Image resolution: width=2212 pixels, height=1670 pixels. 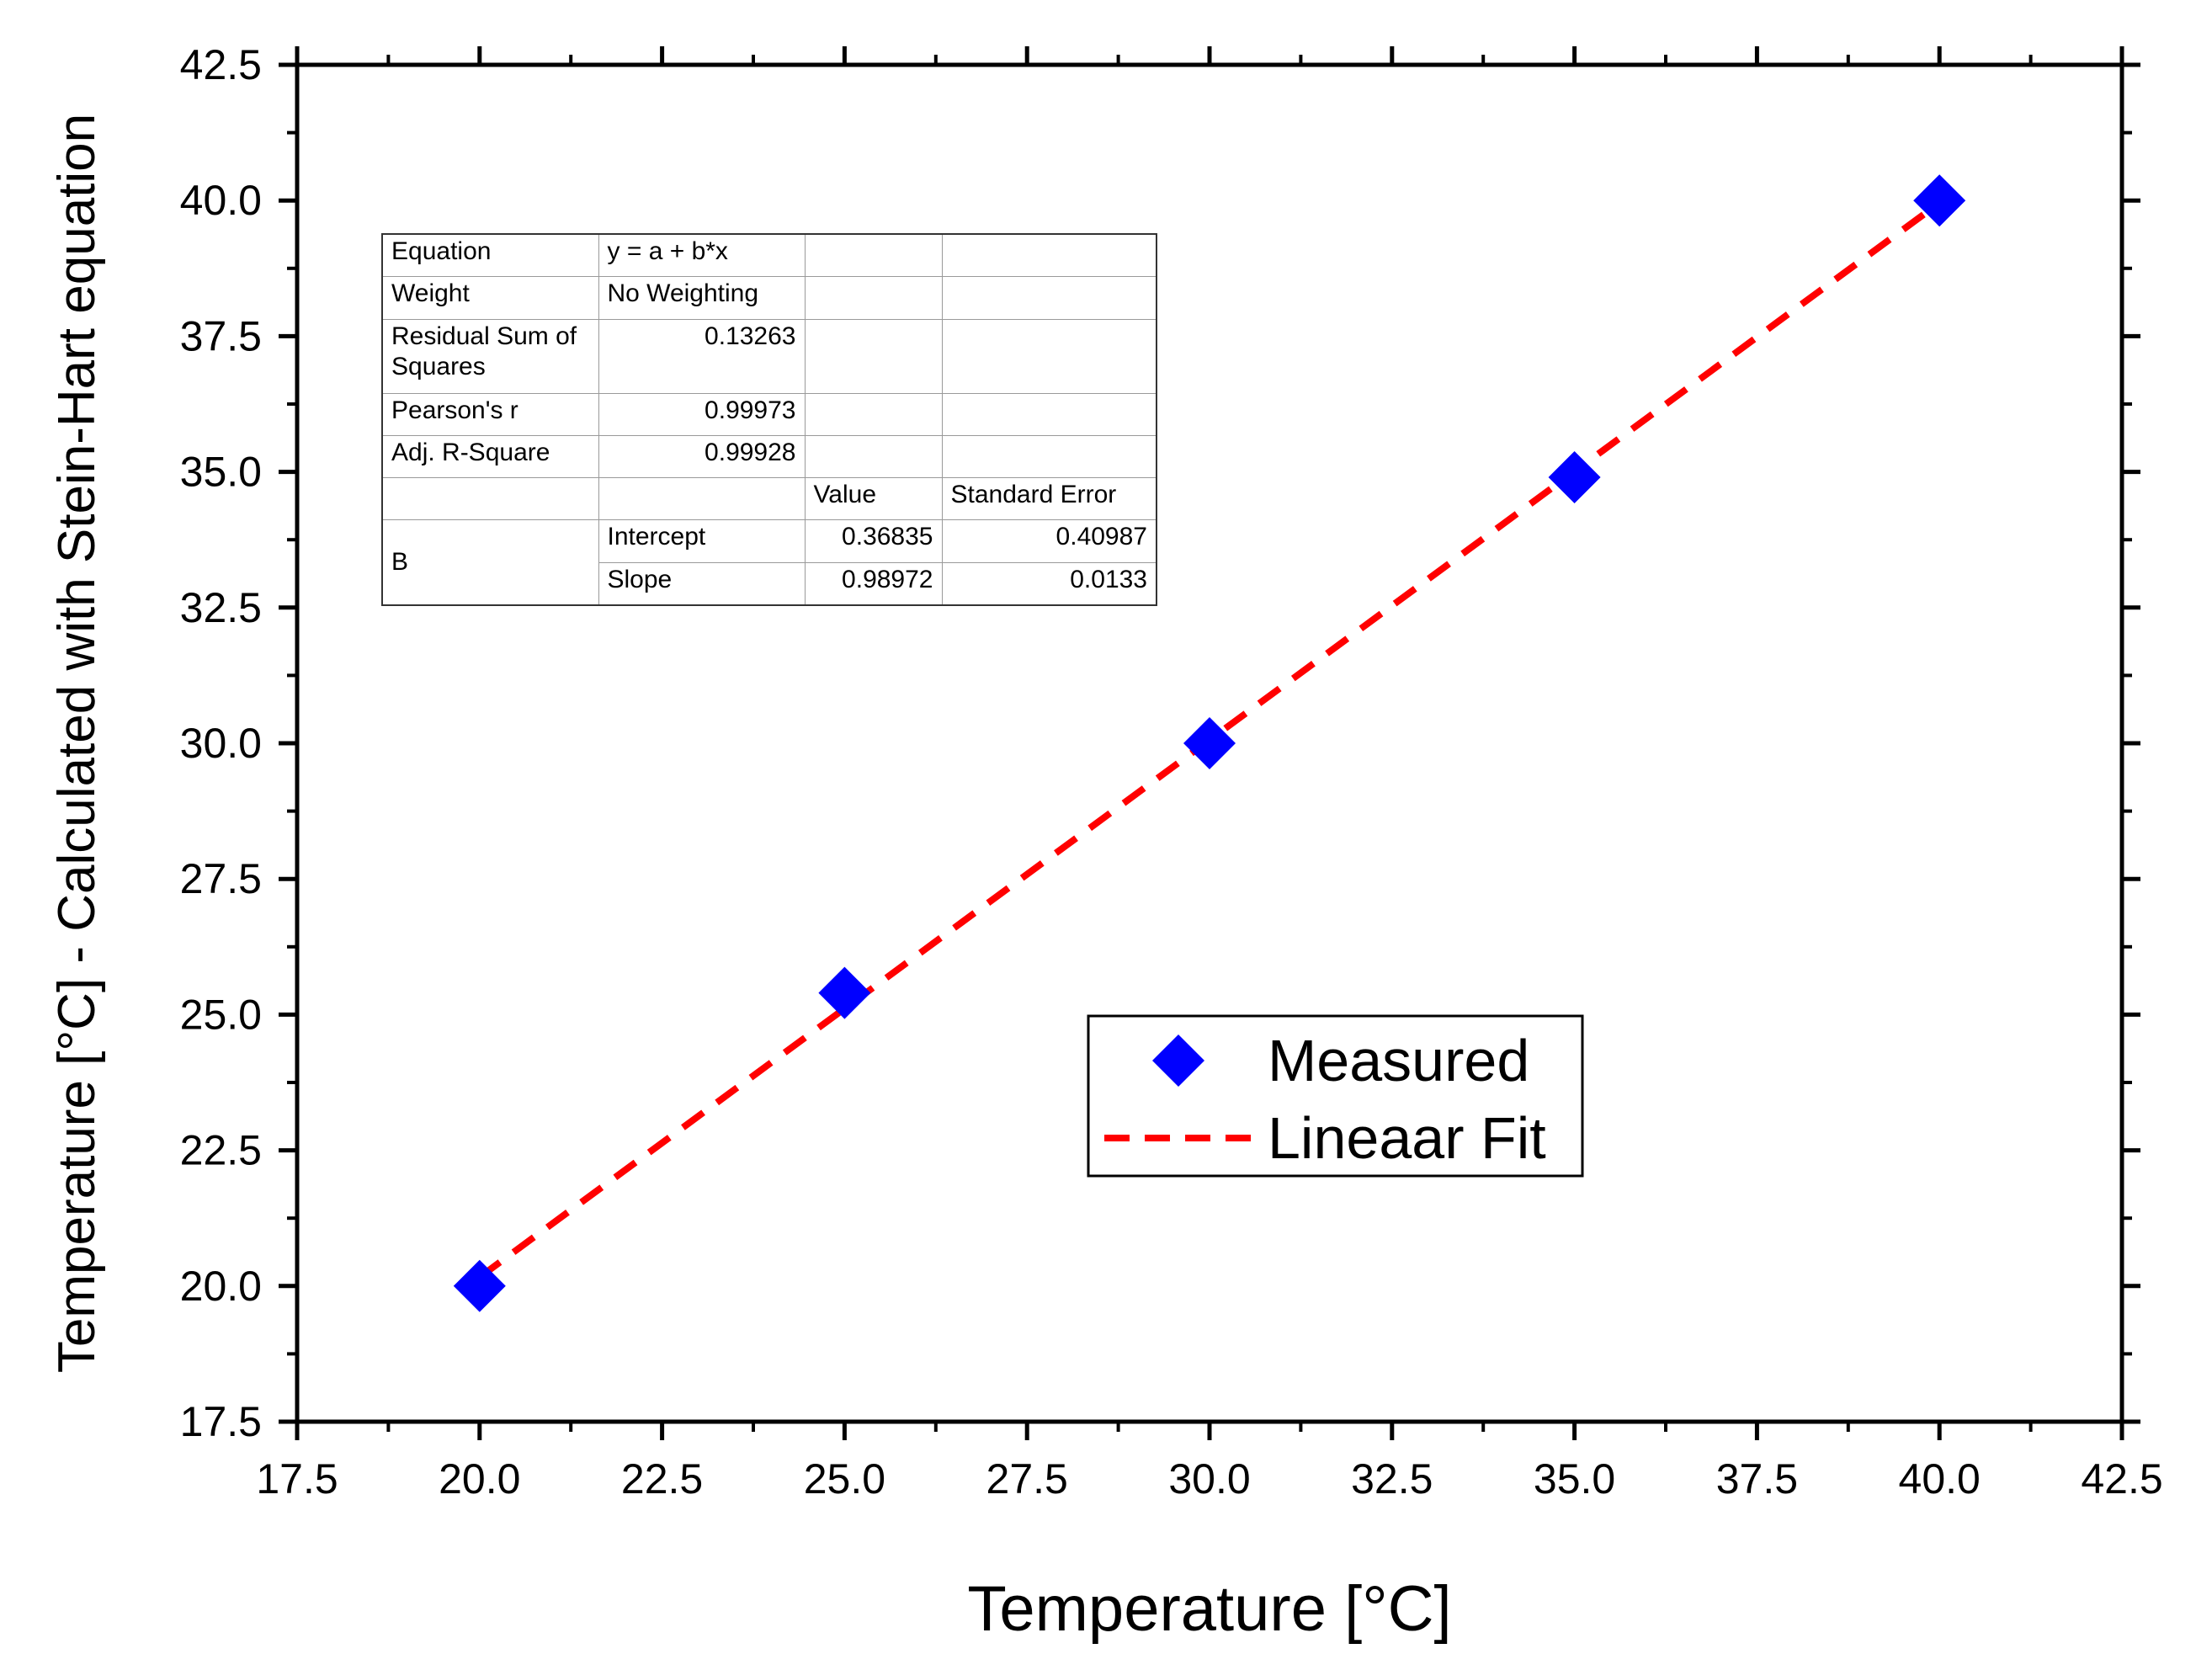 I want to click on x-tick-label: 40.0, so click(x=1940, y=1478).